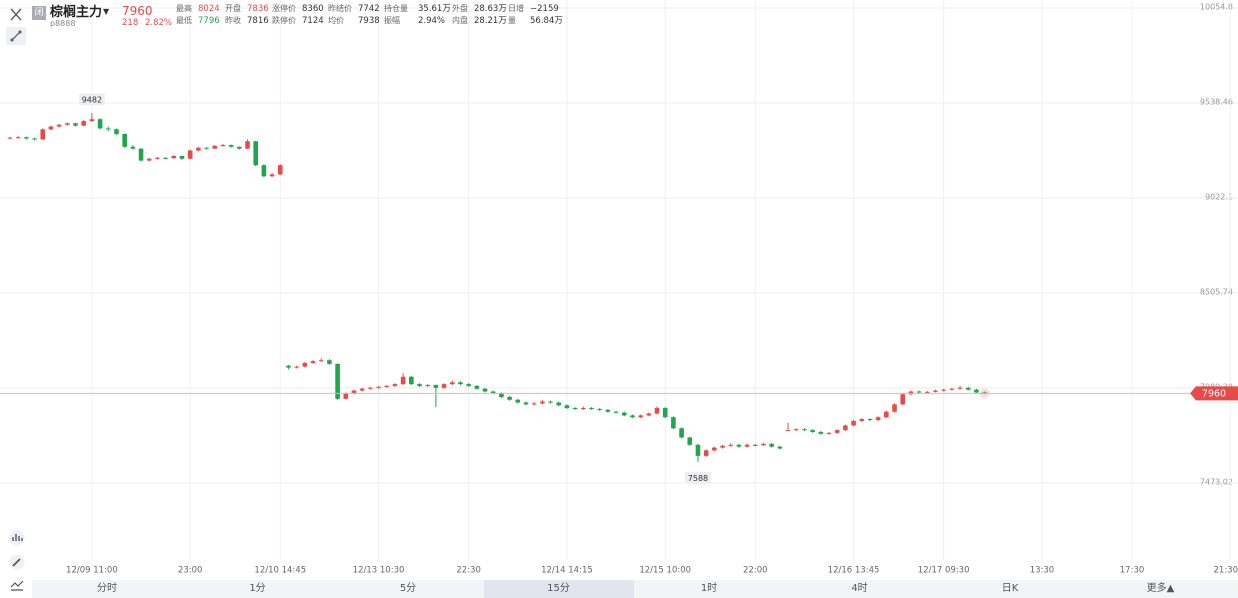 Image resolution: width=1238 pixels, height=598 pixels. I want to click on quote-value: 7938, so click(369, 21).